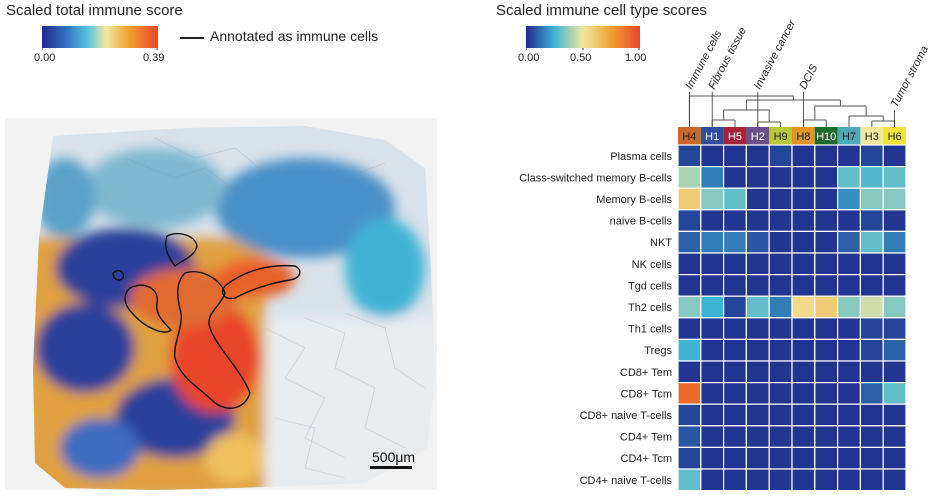  Describe the element at coordinates (626, 416) in the screenshot. I see `row-label: CD8+ naive T-cells` at that location.